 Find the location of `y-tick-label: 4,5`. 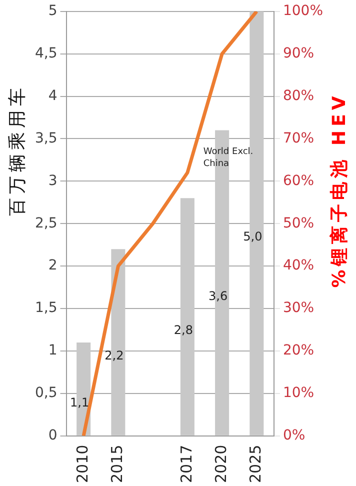

y-tick-label: 4,5 is located at coordinates (46, 53).